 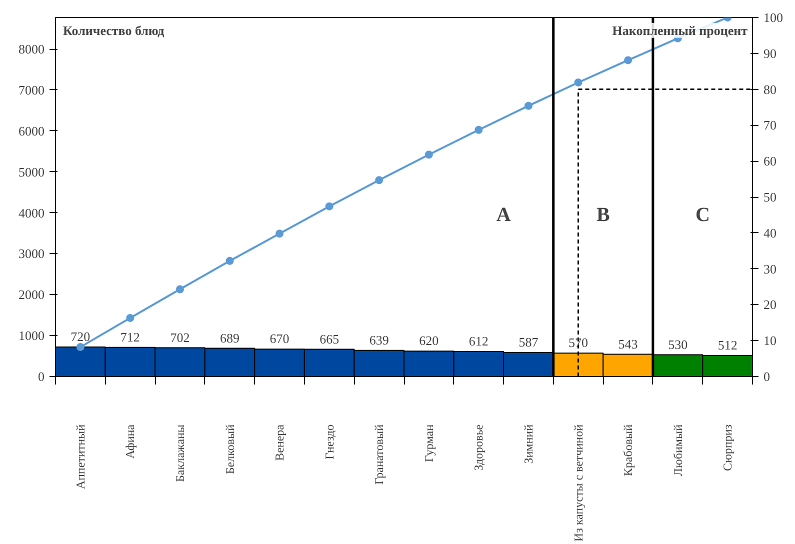 I want to click on y2-tick-label: 90, so click(x=770, y=53).